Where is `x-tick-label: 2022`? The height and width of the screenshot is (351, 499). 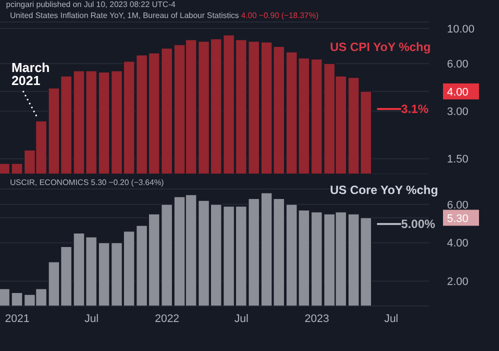
x-tick-label: 2022 is located at coordinates (167, 318).